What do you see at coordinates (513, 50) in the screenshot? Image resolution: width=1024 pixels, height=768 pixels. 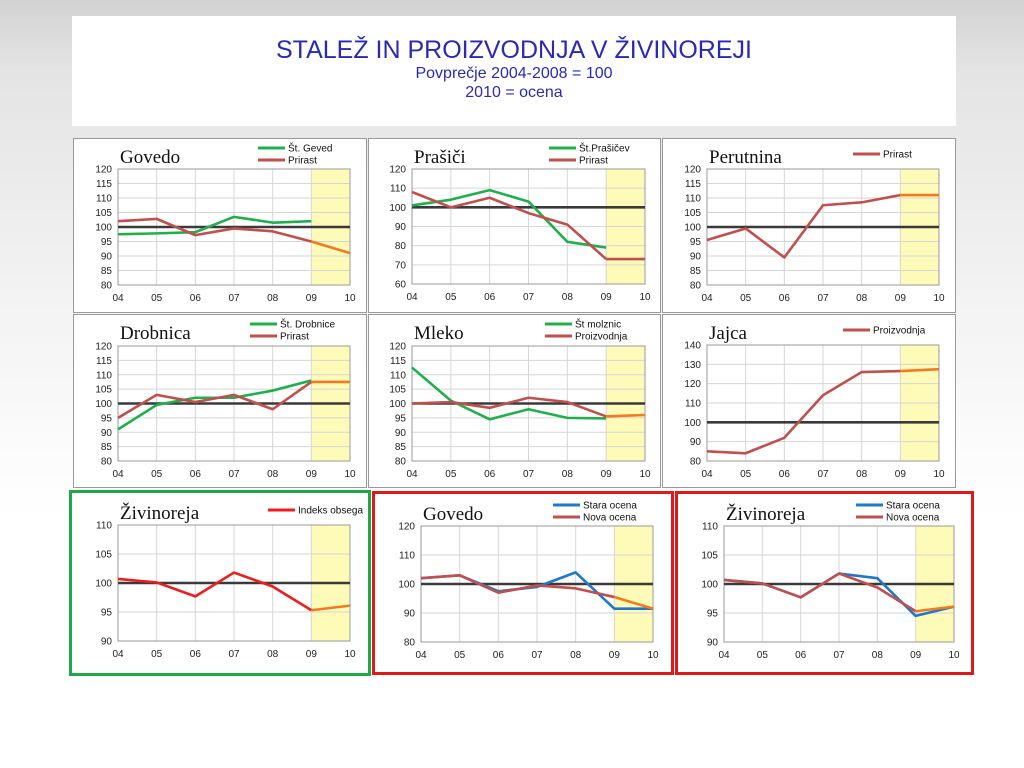 I see `slide-title: STALEŽ IN PROIZVODNJA V ŽIVINOREJI` at bounding box center [513, 50].